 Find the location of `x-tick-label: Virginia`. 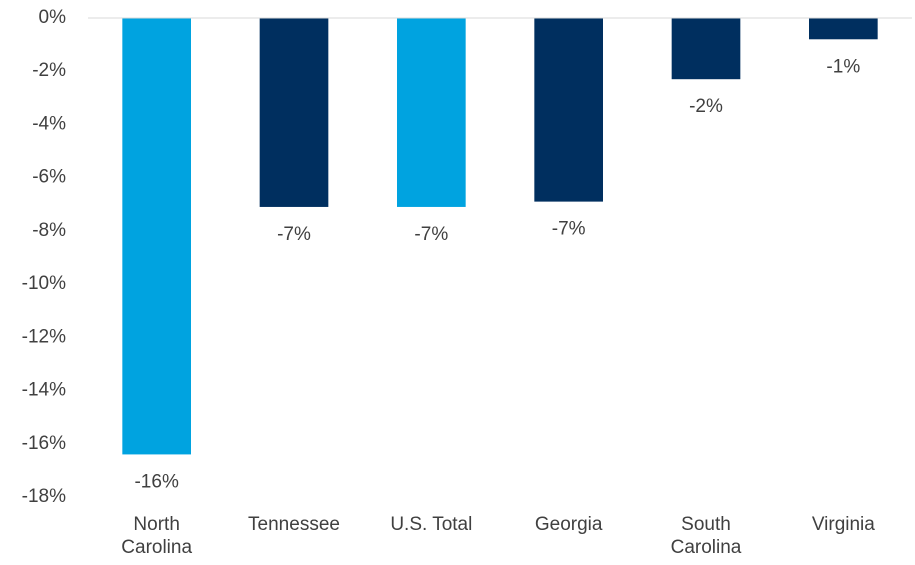

x-tick-label: Virginia is located at coordinates (843, 524).